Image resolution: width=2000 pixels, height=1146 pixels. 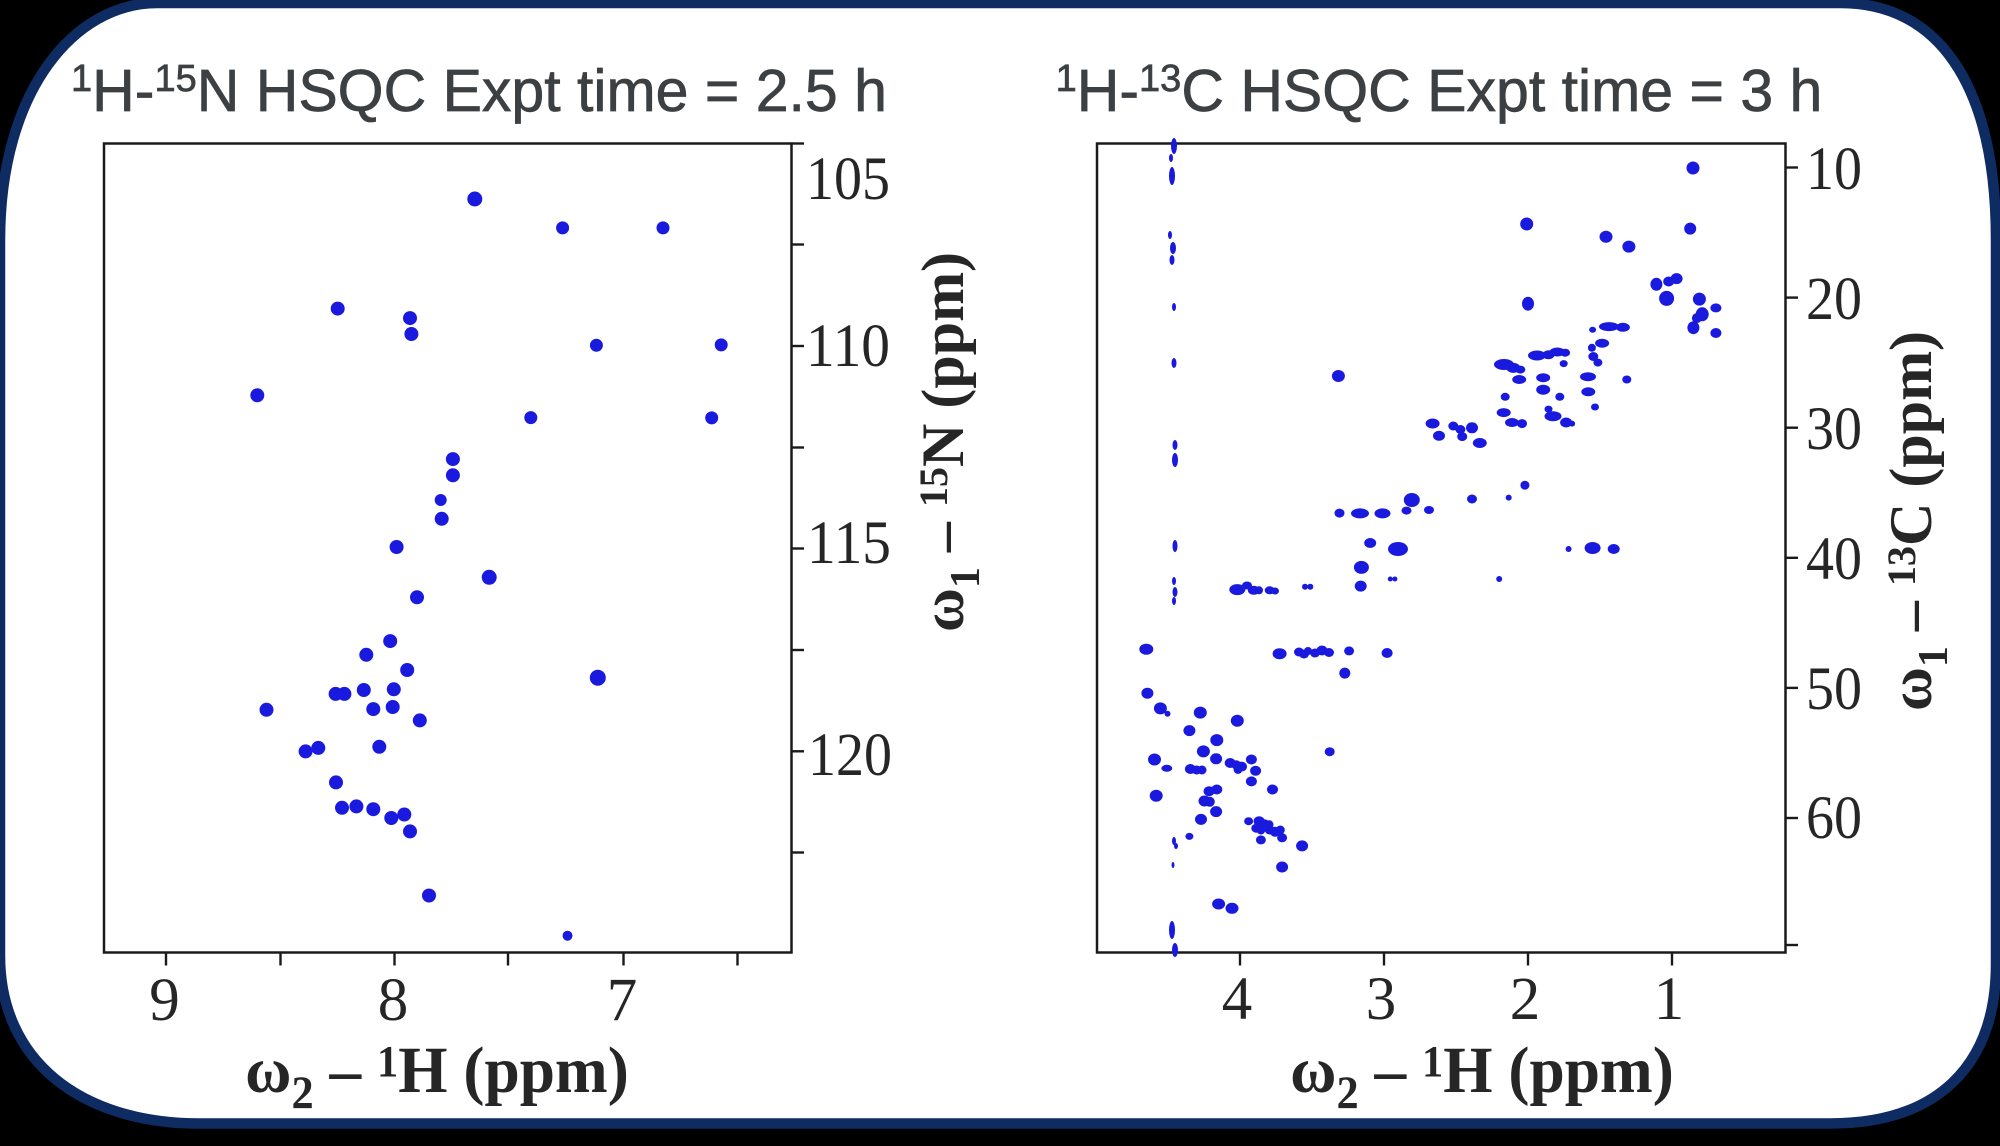 What do you see at coordinates (1834, 429) in the screenshot?
I see `svg-text: 30` at bounding box center [1834, 429].